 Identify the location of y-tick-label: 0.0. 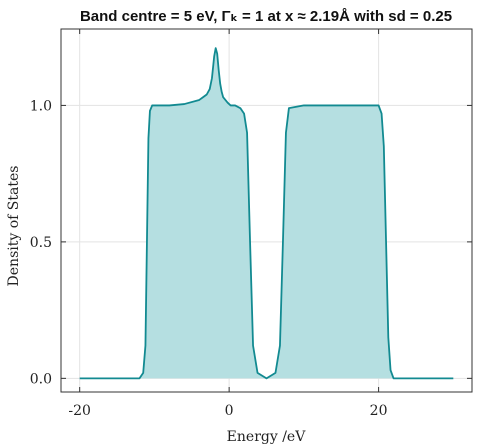
(41, 379).